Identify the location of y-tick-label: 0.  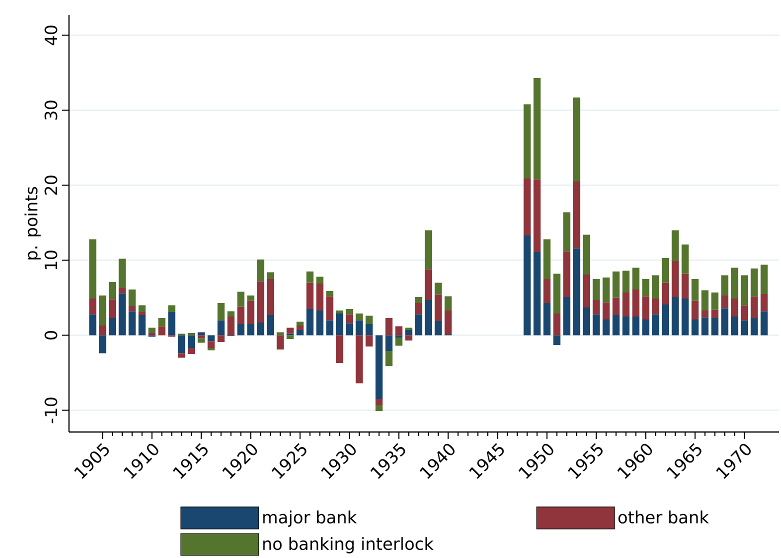
(51, 335).